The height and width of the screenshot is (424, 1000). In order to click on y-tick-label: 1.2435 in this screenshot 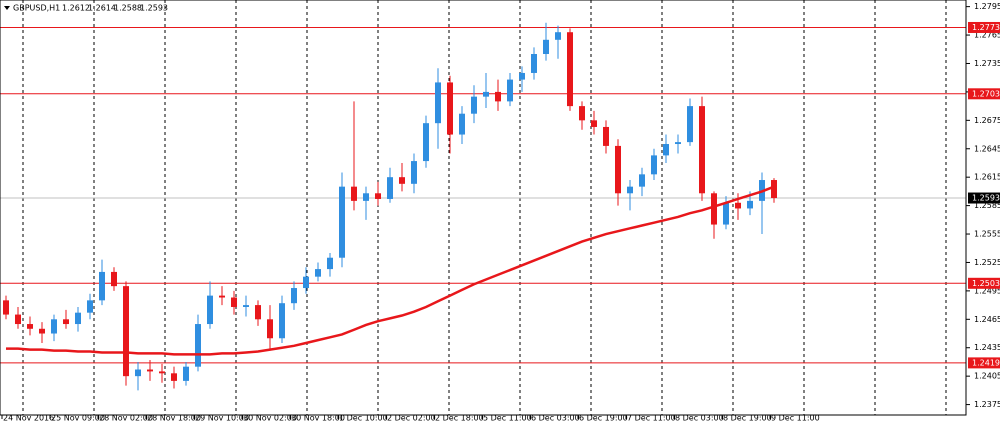, I will do `click(987, 347)`.